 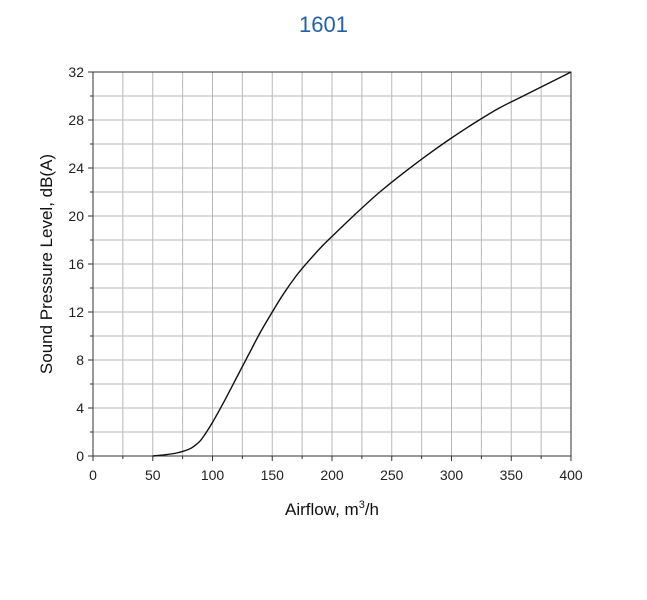 I want to click on x-axis-label: Airflow, m3/h, so click(x=332, y=509).